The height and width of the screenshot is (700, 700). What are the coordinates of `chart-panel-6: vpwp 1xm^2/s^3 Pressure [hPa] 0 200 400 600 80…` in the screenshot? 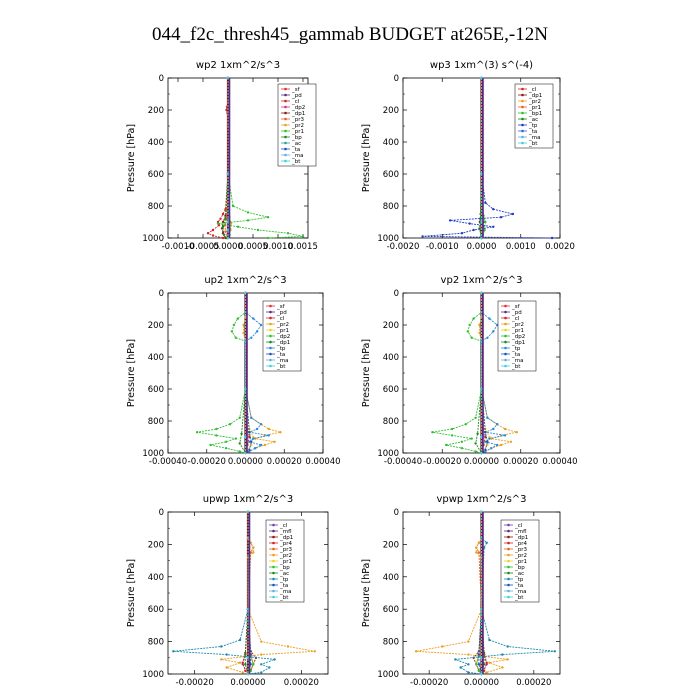 It's located at (461, 591).